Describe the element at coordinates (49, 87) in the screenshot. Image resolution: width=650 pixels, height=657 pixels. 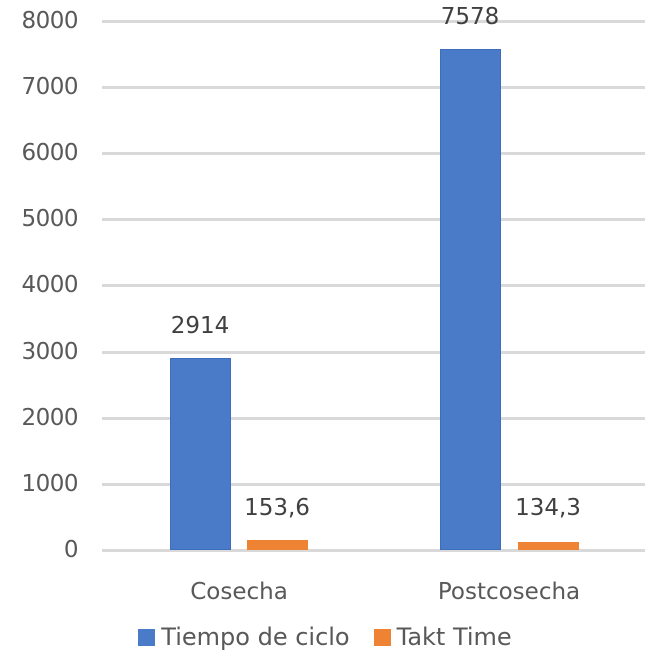
I see `y-tick-7000: 7000` at that location.